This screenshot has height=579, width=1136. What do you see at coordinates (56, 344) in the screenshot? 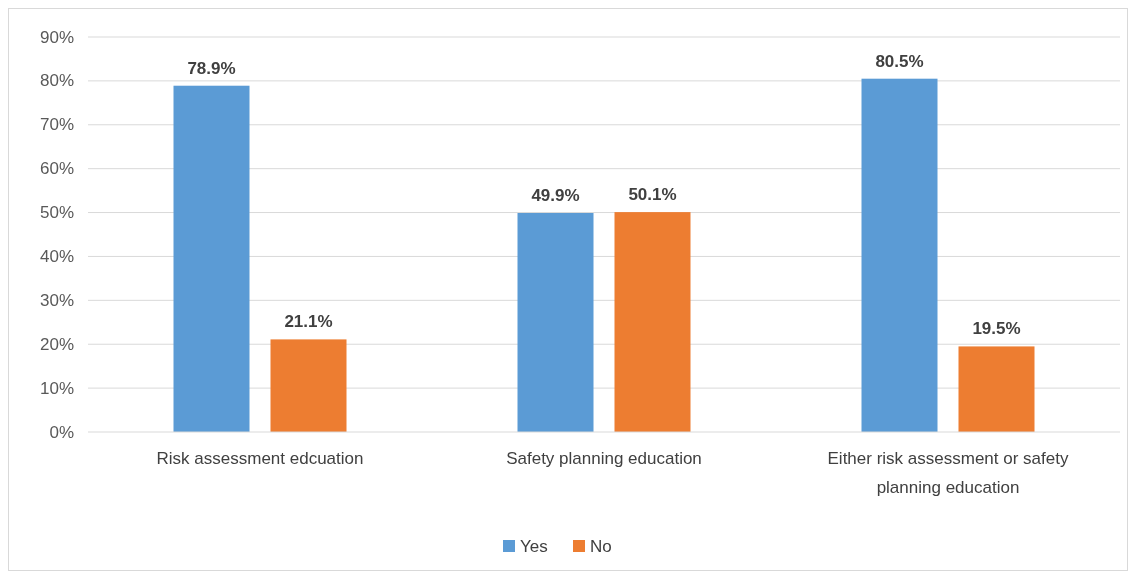
I see `y-tick-label: 20%` at bounding box center [56, 344].